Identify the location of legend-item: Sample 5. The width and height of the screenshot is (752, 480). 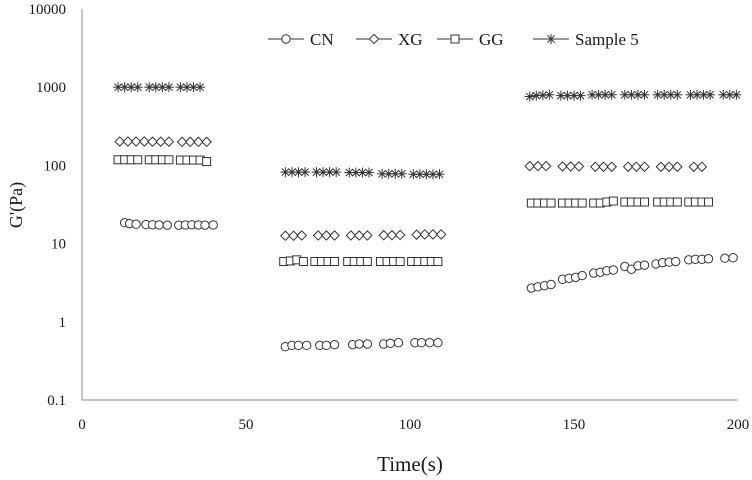
(586, 39).